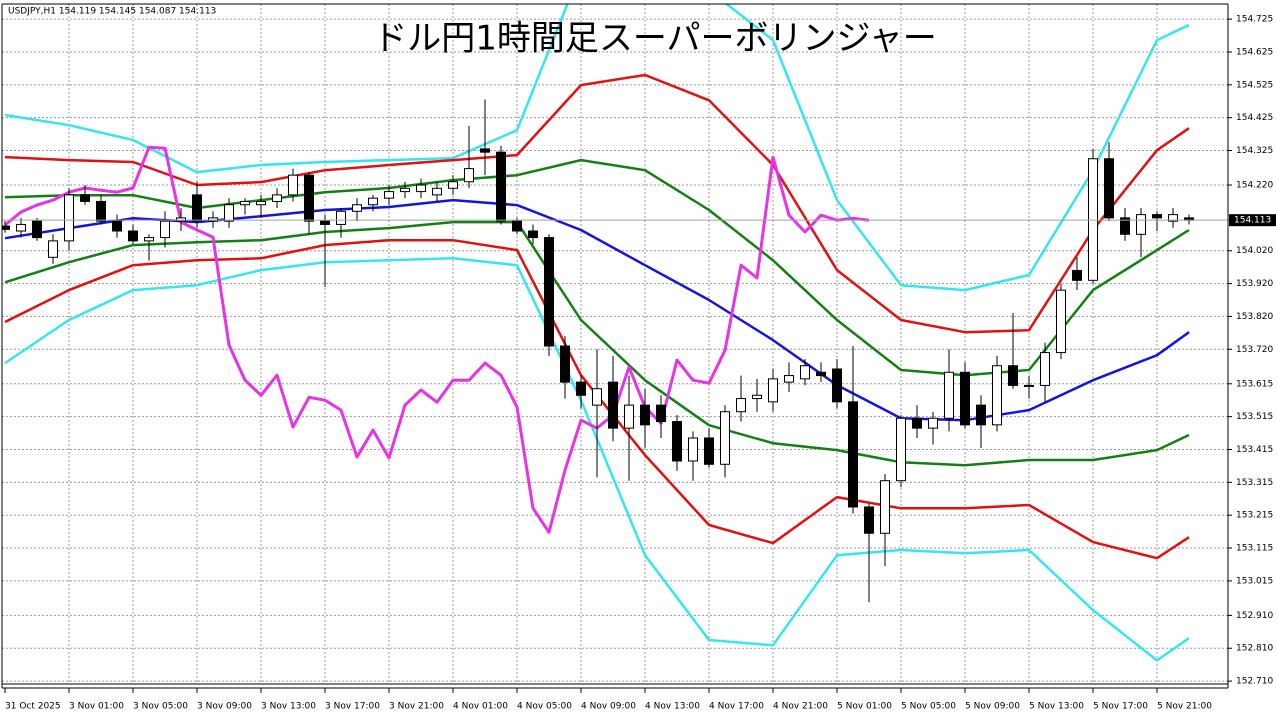  I want to click on y-tick-label: 153.415, so click(1254, 450).